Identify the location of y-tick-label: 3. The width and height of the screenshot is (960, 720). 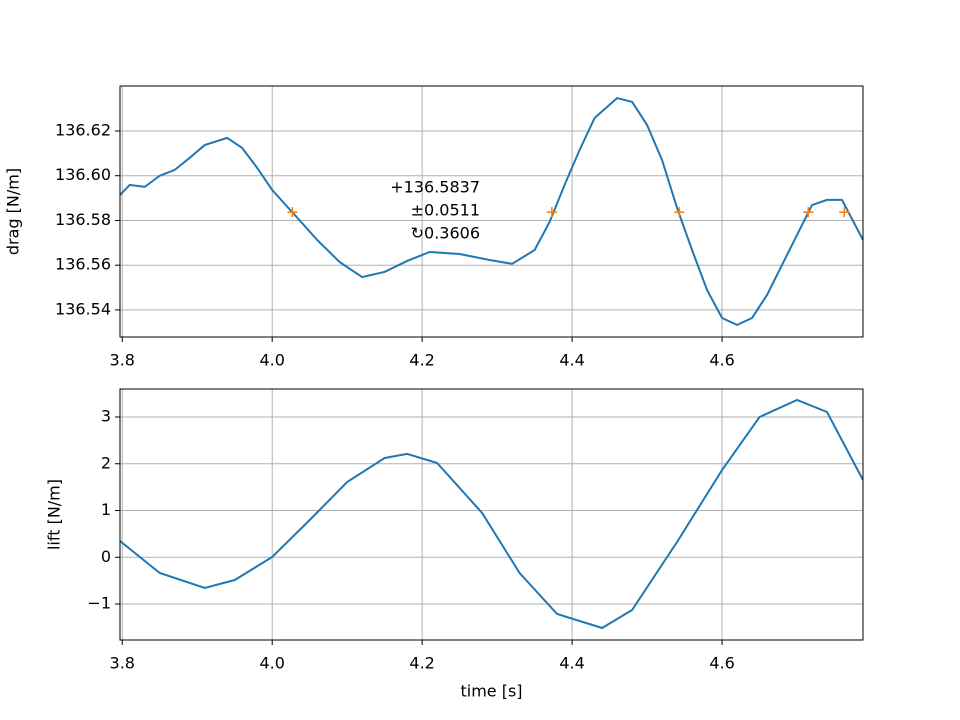
(106, 416).